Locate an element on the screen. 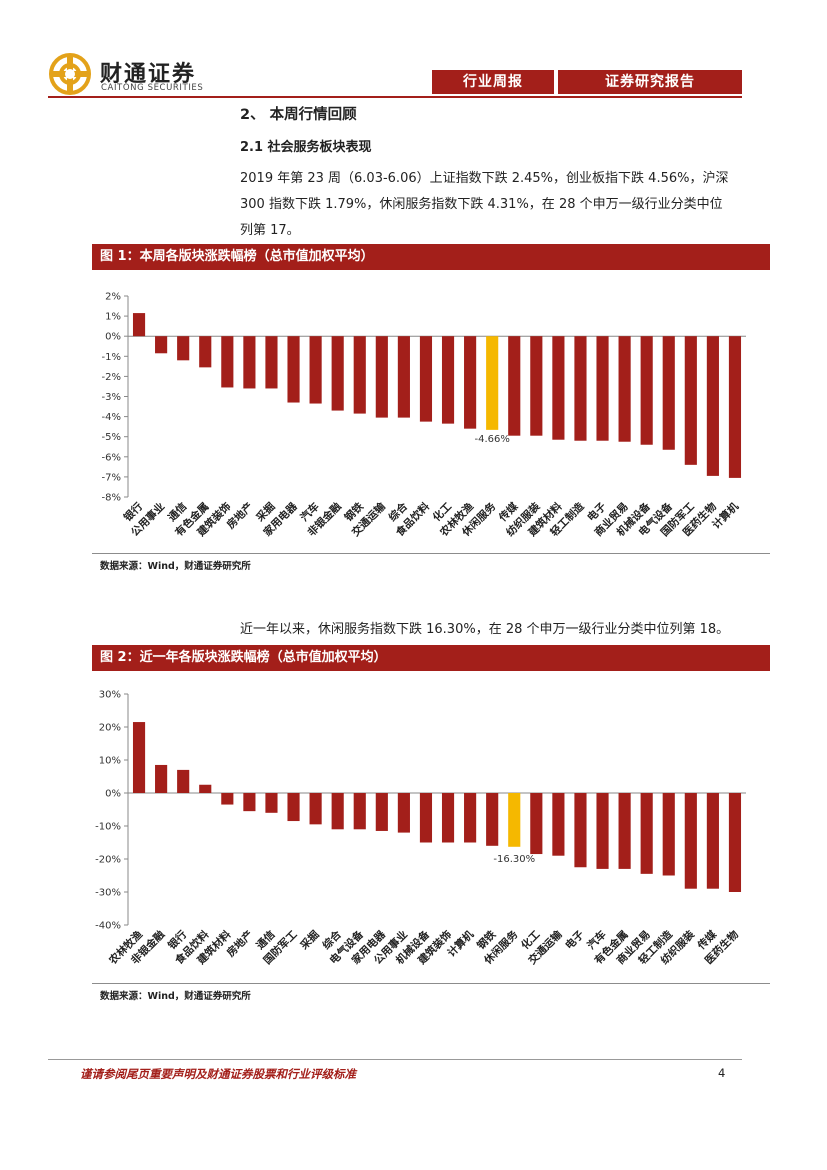  header-tab-report: 证券研究报告 is located at coordinates (650, 82).